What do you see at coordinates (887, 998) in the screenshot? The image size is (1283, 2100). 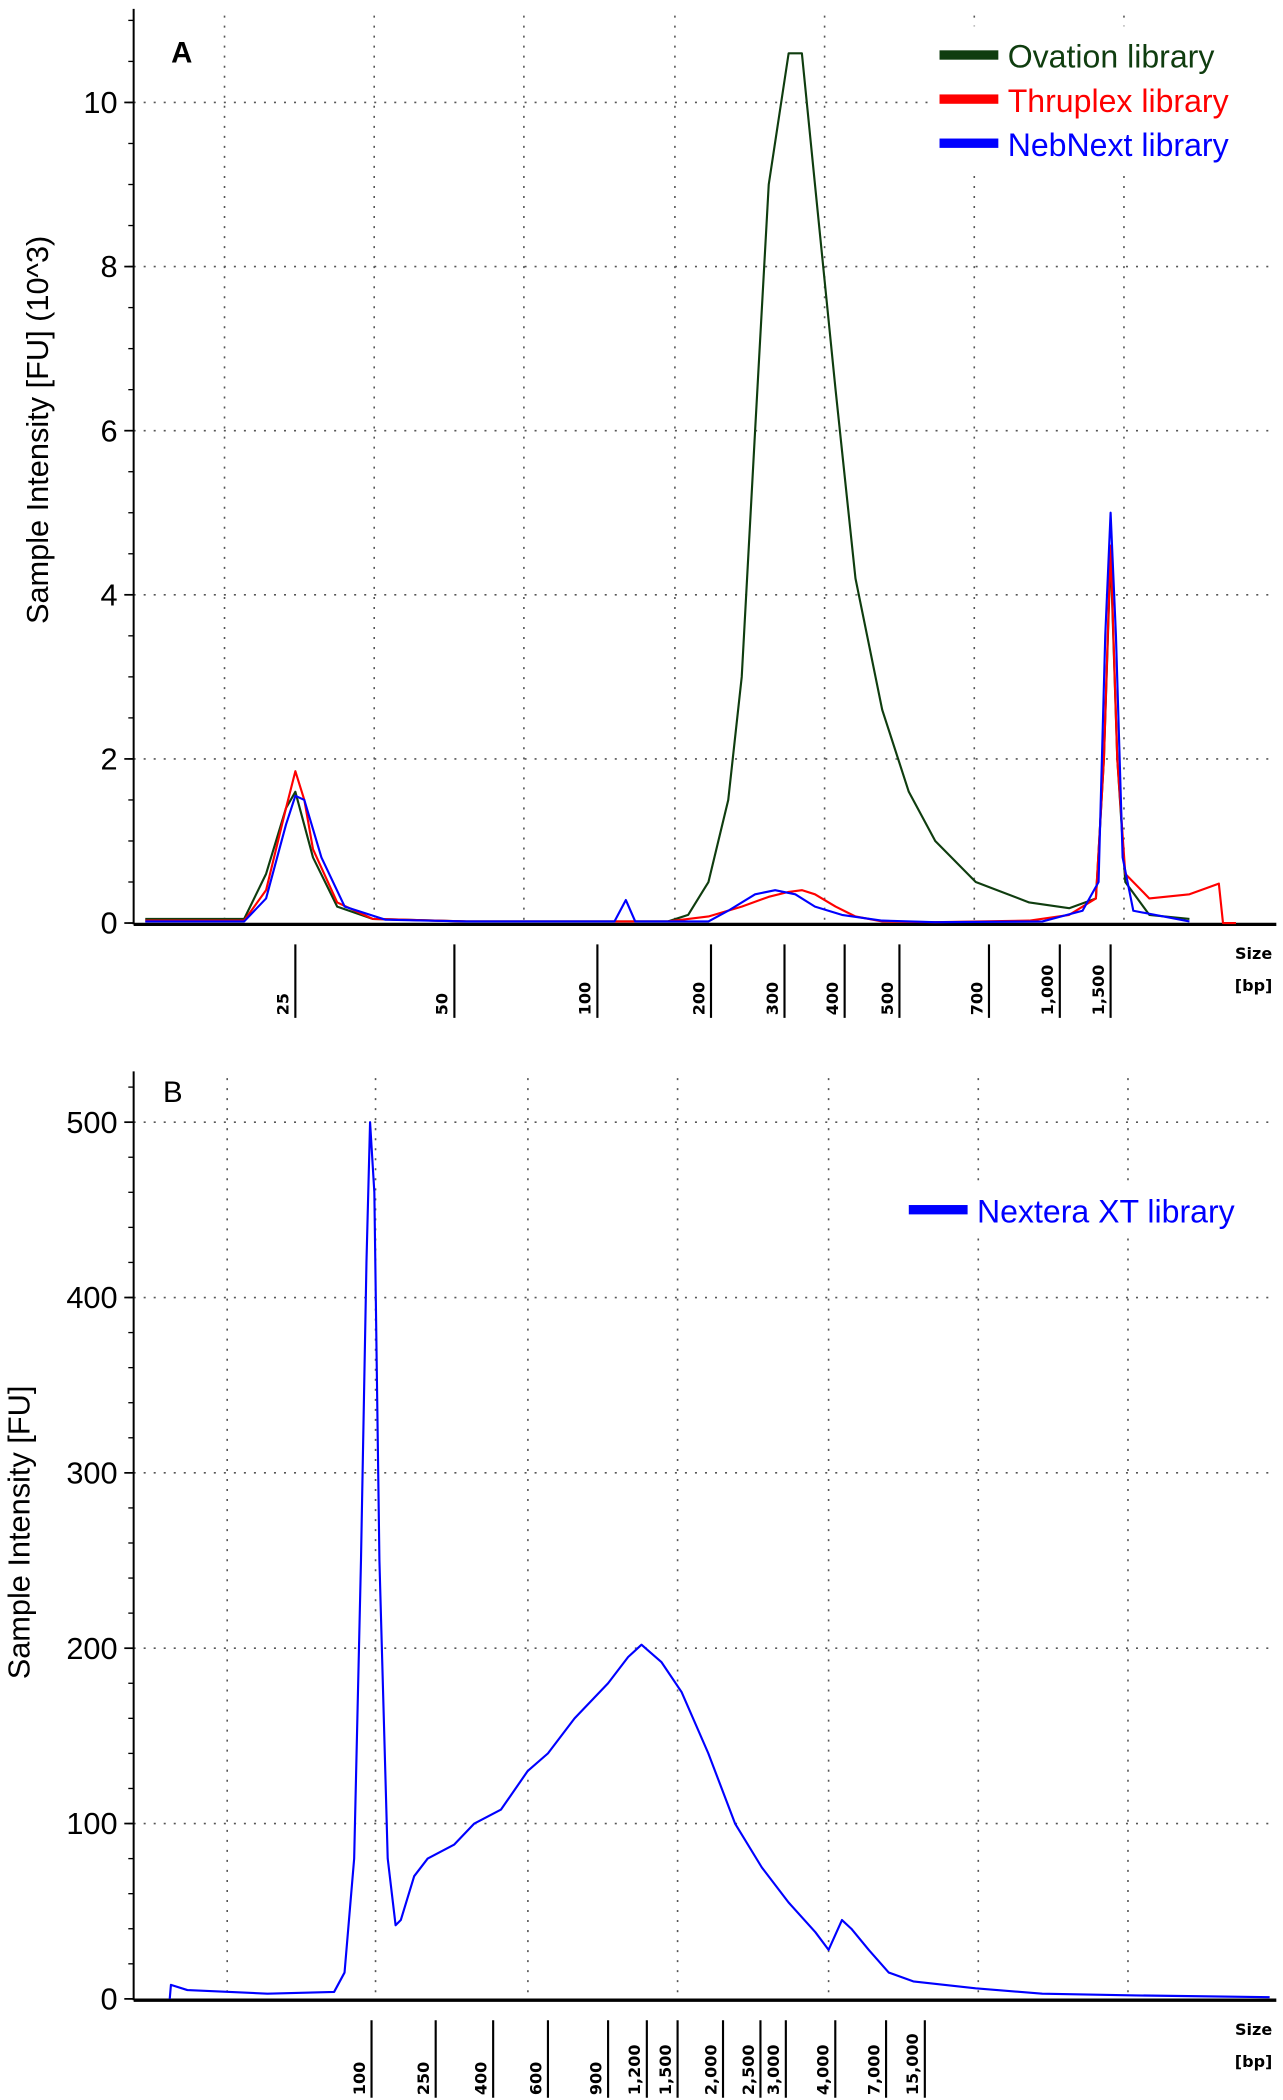 I see `x-tick-label: 500` at bounding box center [887, 998].